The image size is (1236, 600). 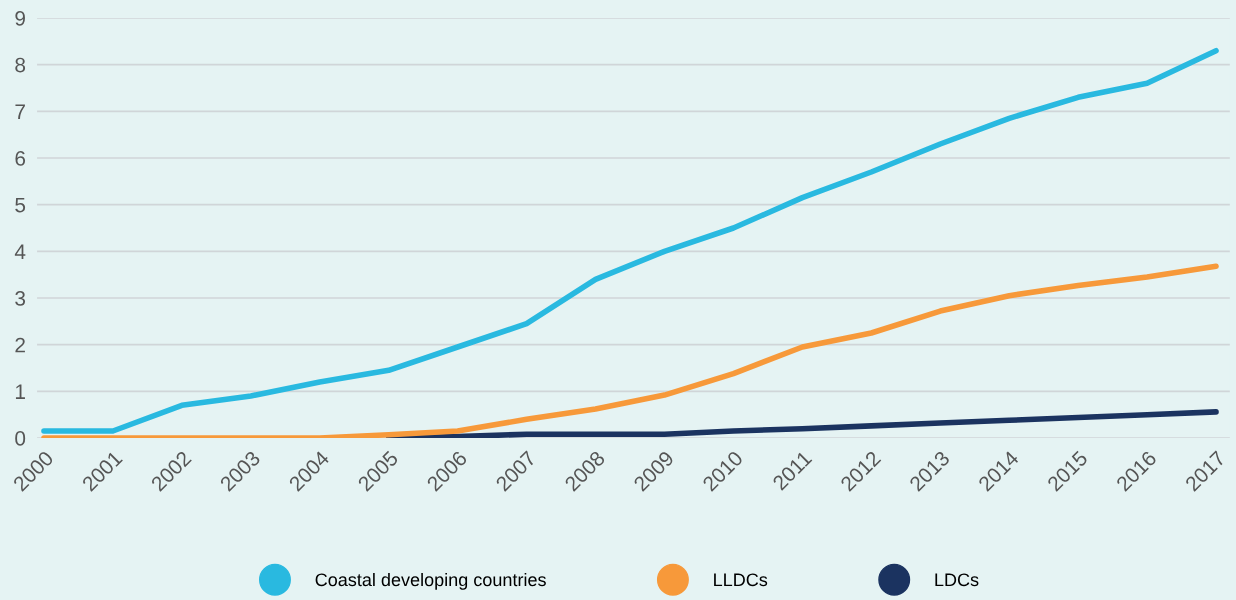 I want to click on y-tick-label: 5, so click(x=20, y=205).